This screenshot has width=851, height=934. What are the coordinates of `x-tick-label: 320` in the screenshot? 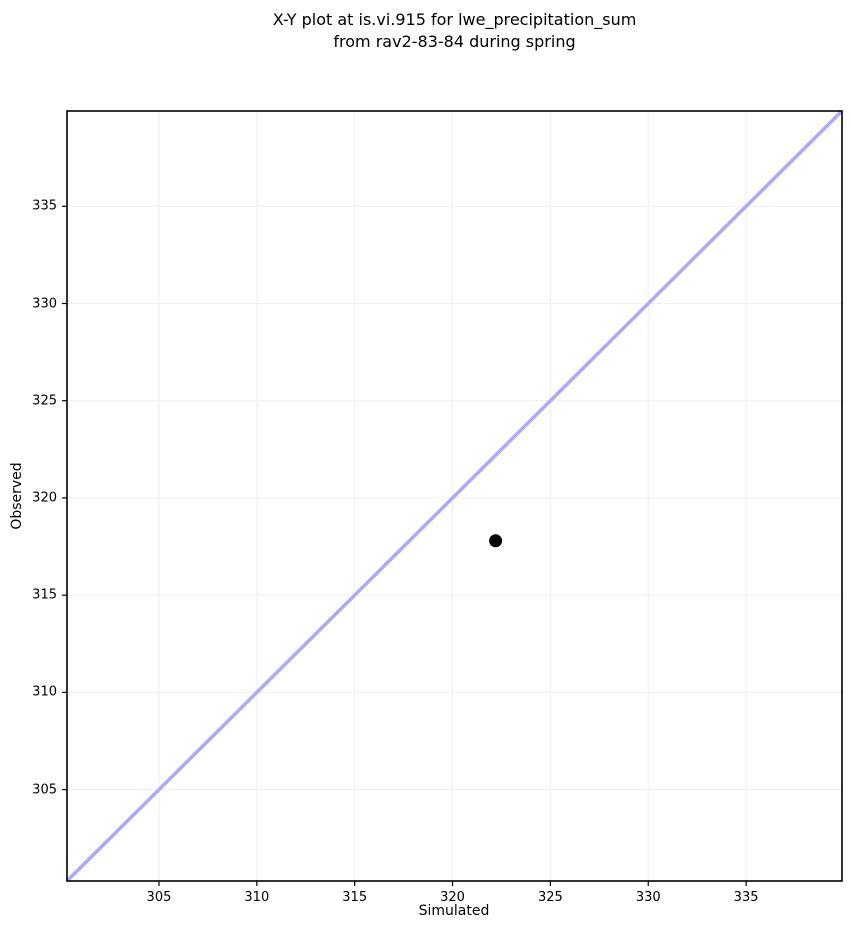 It's located at (452, 897).